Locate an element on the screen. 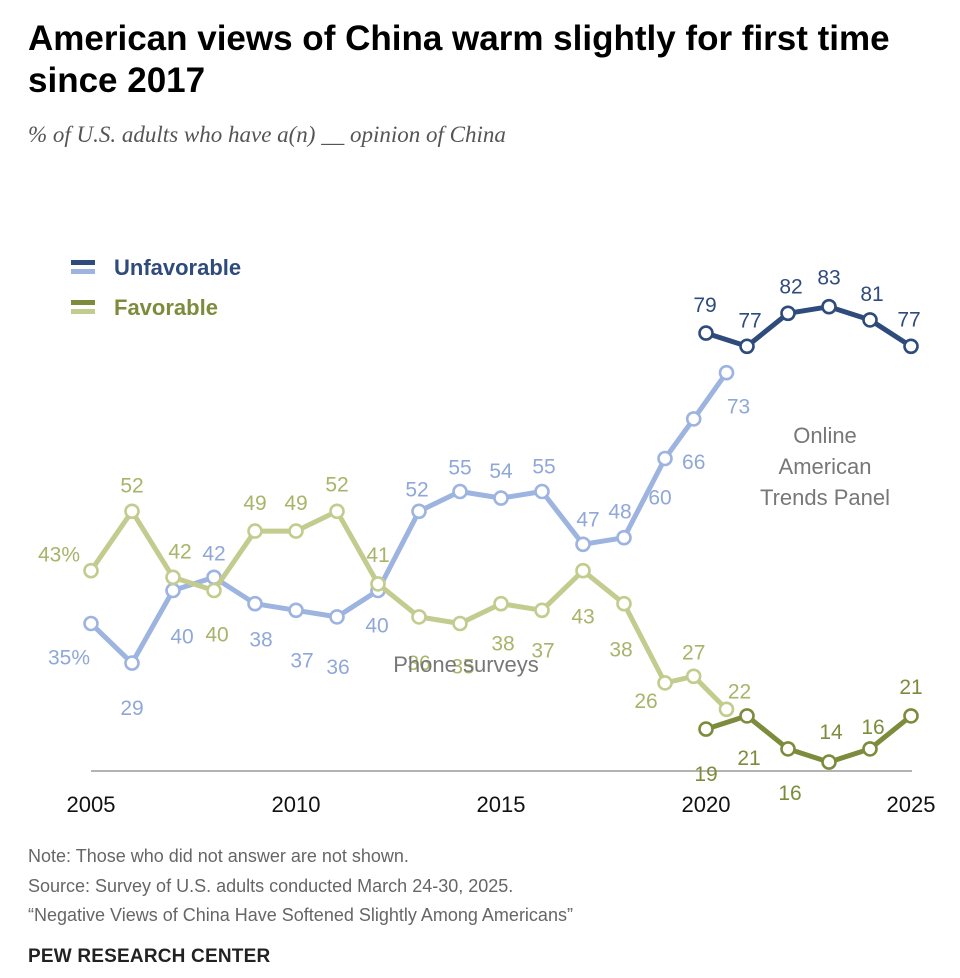 The image size is (960, 978). data-label: 82 is located at coordinates (790, 286).